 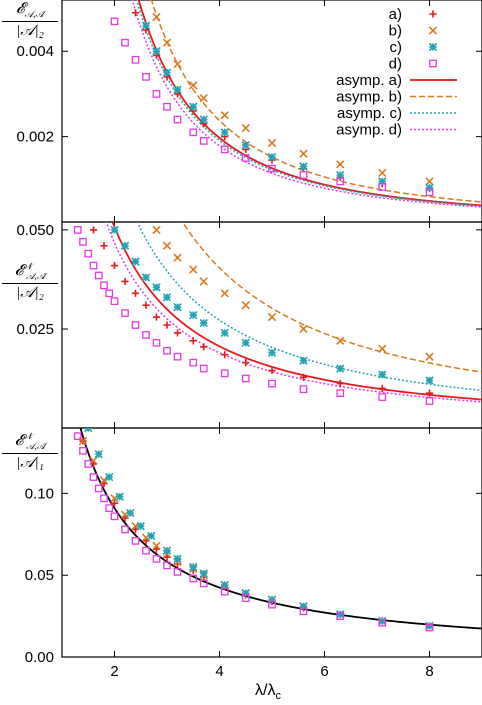 I want to click on legend-label: d), so click(x=395, y=64).